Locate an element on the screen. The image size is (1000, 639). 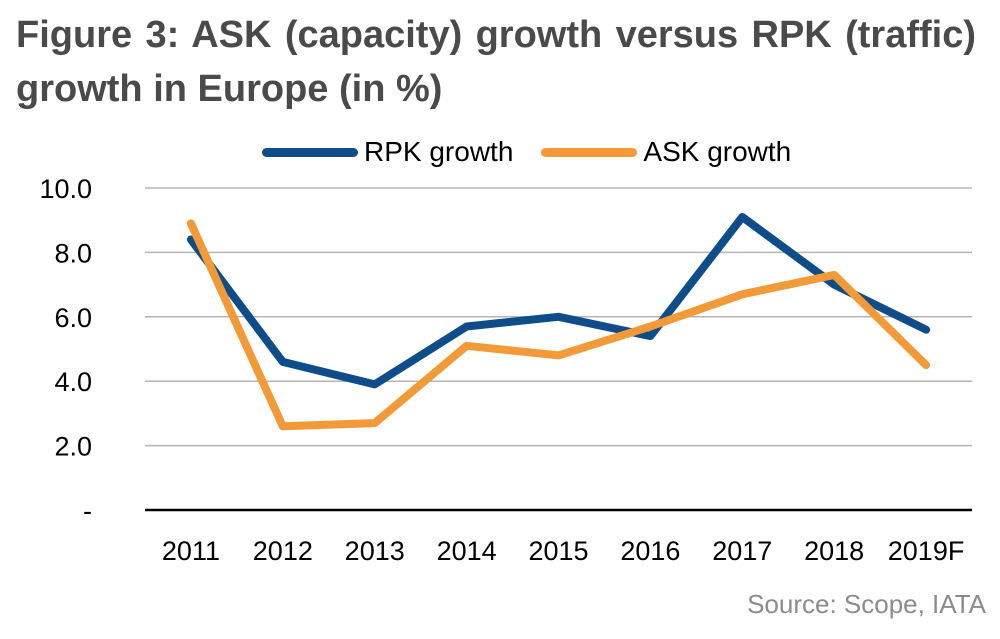
y-tick-label: 6.0 is located at coordinates (73, 318).